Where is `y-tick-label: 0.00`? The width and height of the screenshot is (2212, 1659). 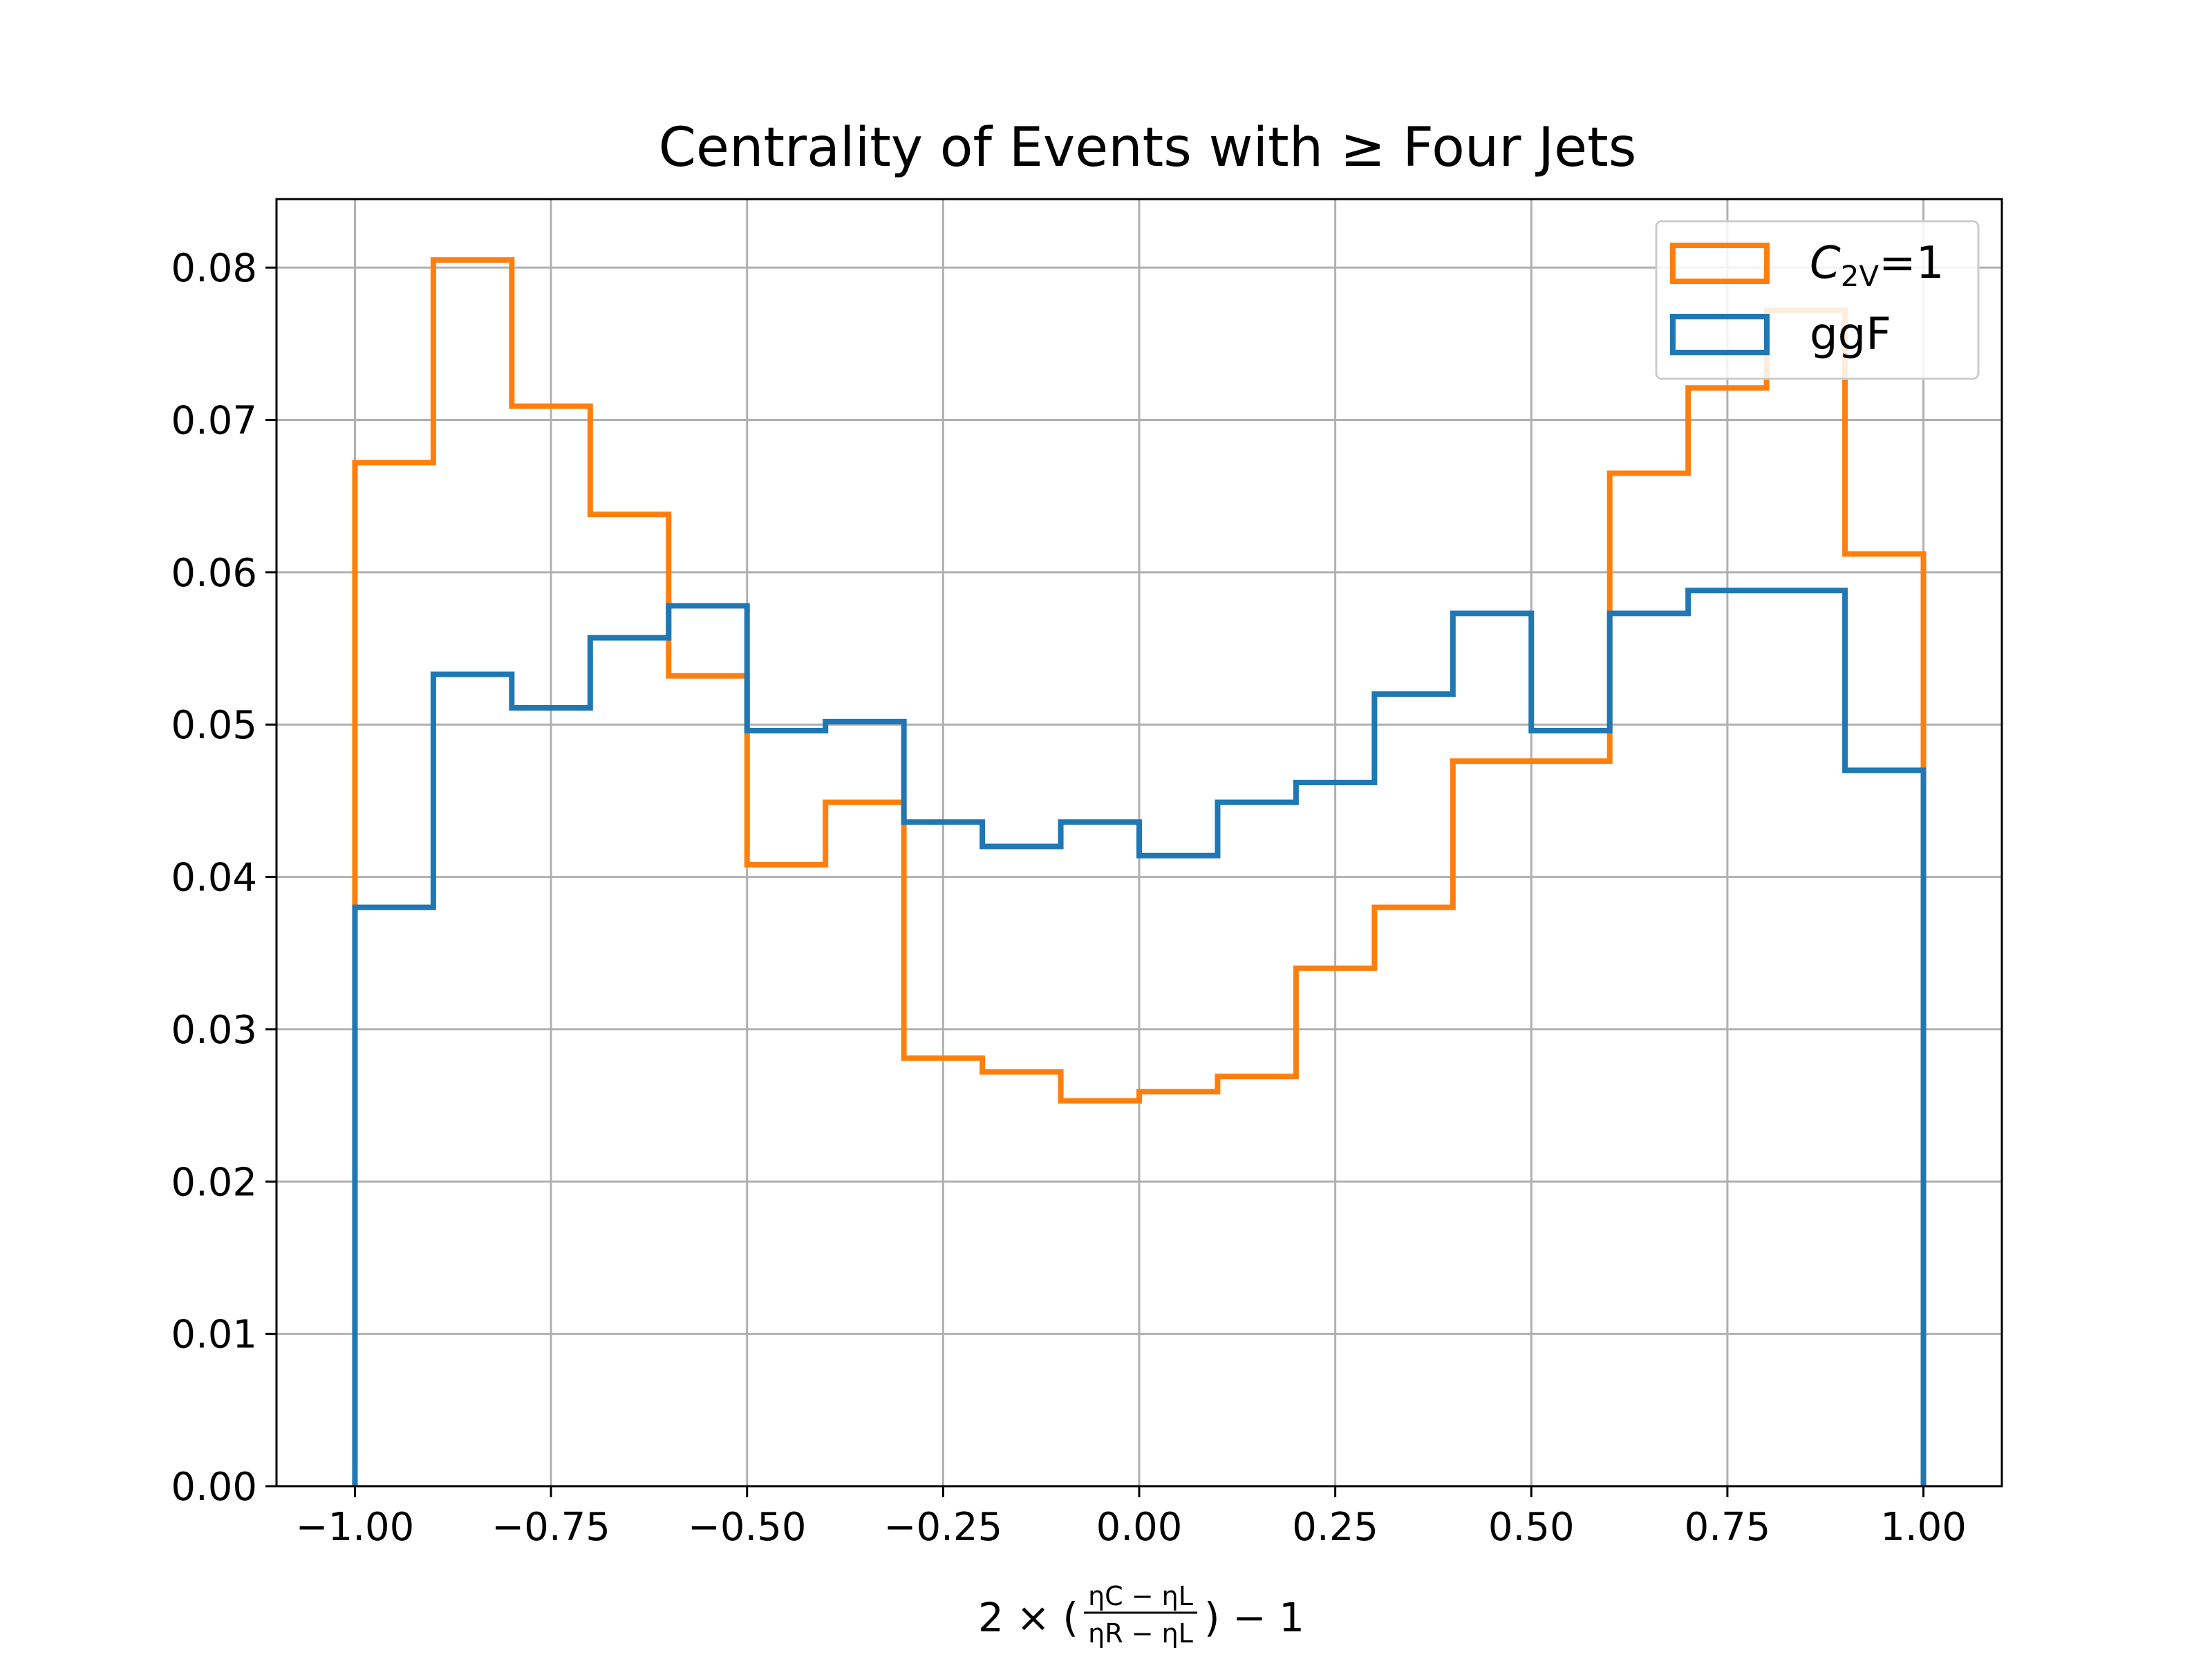
y-tick-label: 0.00 is located at coordinates (214, 1488).